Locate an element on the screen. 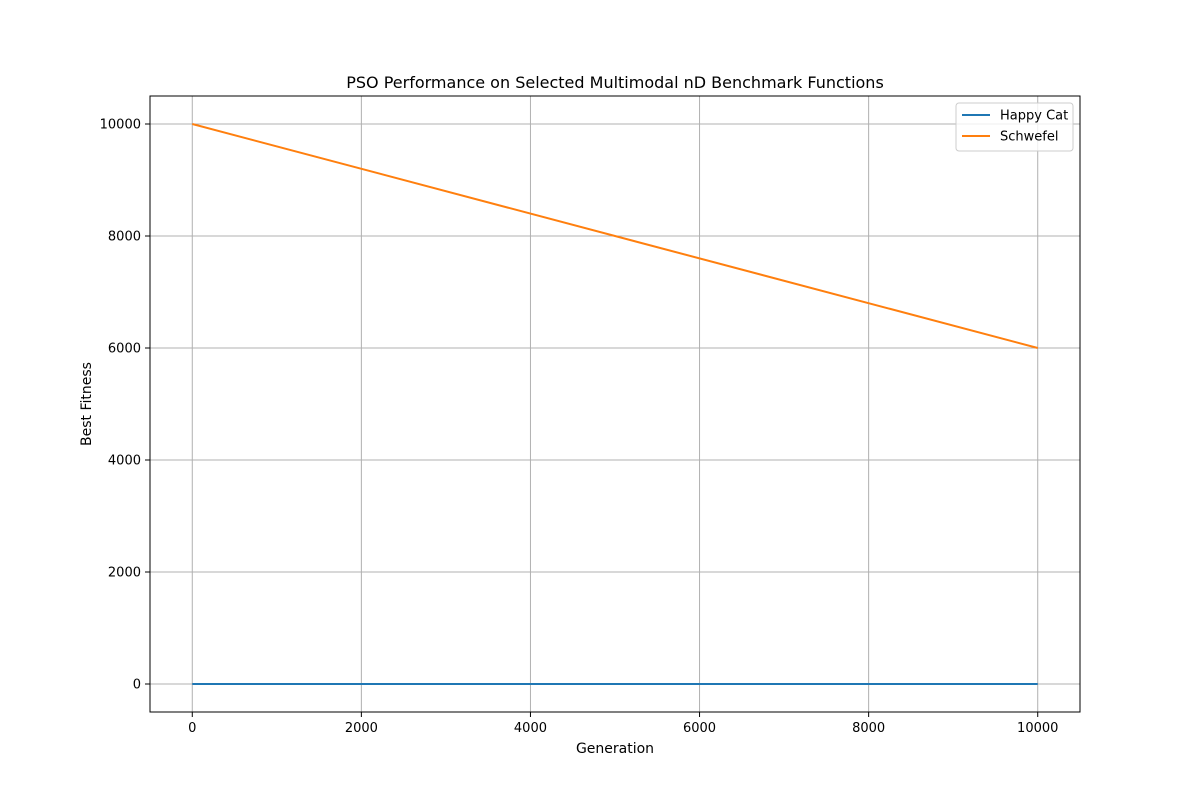 This screenshot has height=800, width=1200. legend-label: Schwefel is located at coordinates (1029, 137).